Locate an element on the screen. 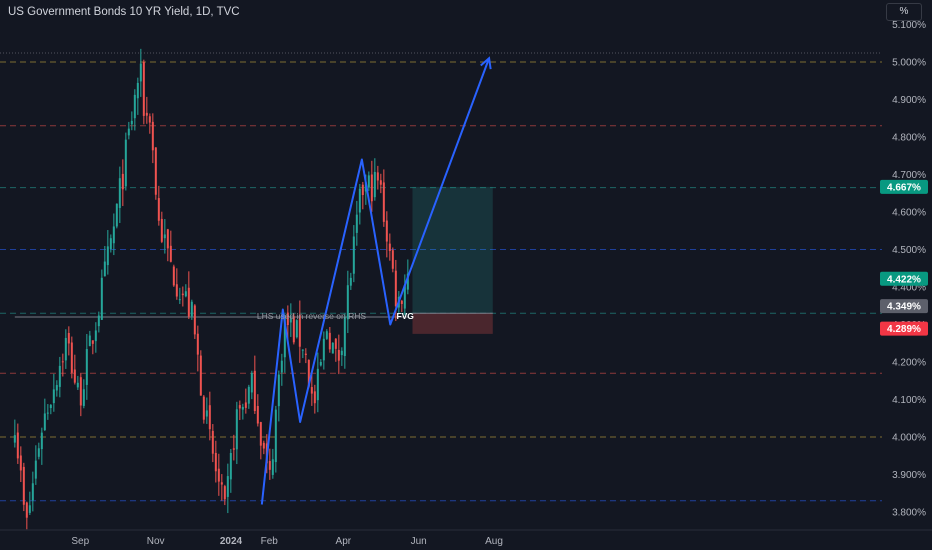 The image size is (932, 550). price-tag: 4.349% is located at coordinates (904, 306).